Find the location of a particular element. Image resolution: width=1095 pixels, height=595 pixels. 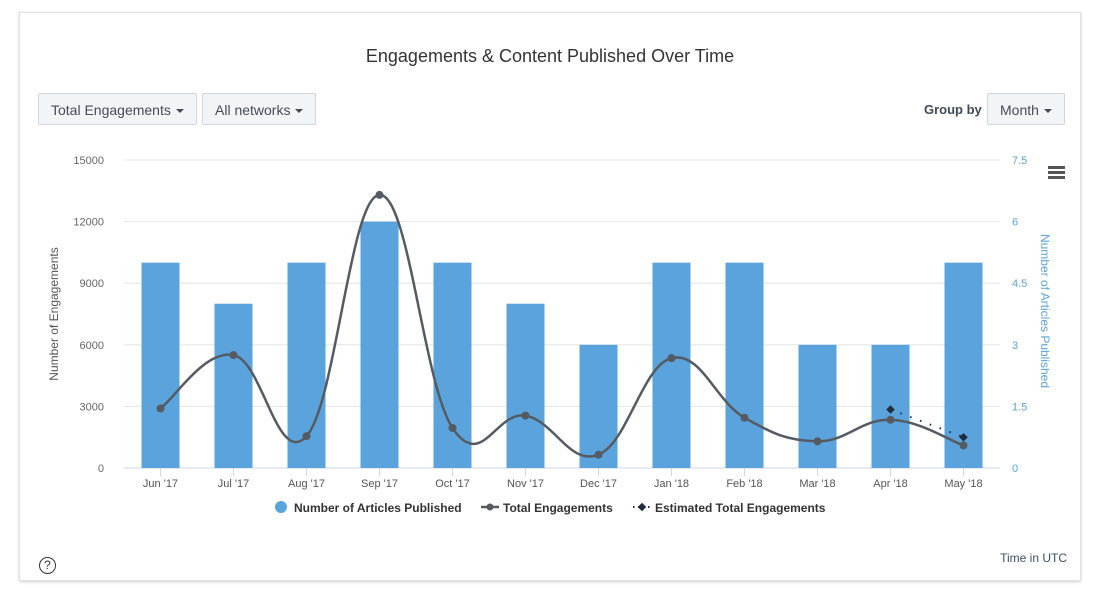

network-dropdown-label: All networks is located at coordinates (253, 110).